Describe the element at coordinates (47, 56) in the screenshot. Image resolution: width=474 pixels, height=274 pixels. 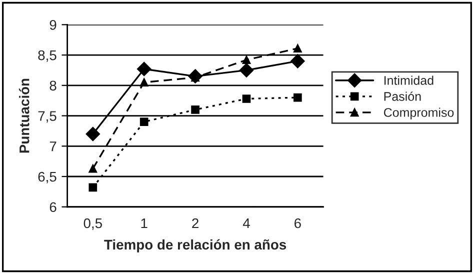
I see `y-tick-label: 8,5` at that location.